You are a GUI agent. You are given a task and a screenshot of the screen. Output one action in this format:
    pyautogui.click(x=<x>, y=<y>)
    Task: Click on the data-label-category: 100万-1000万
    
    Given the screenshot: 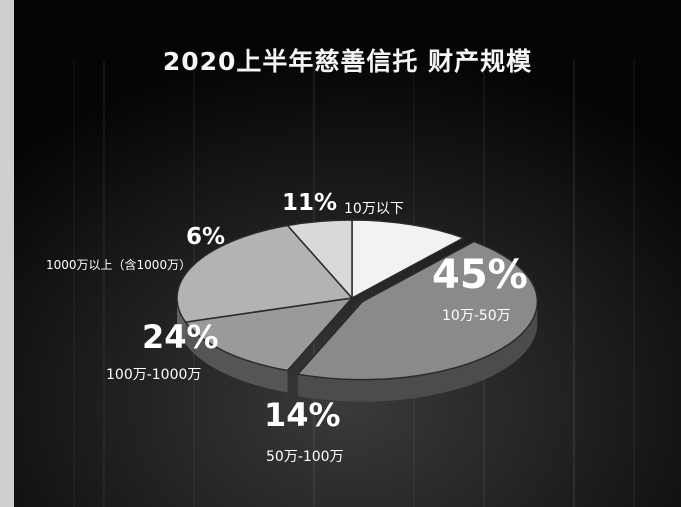 What is the action you would take?
    pyautogui.click(x=154, y=375)
    